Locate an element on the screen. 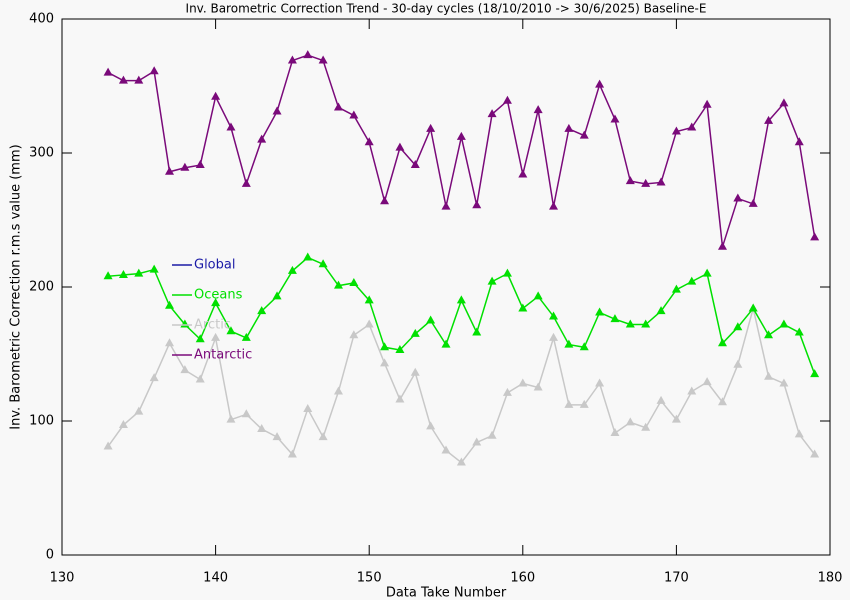  x-axis-label: Data Take Number is located at coordinates (446, 593).